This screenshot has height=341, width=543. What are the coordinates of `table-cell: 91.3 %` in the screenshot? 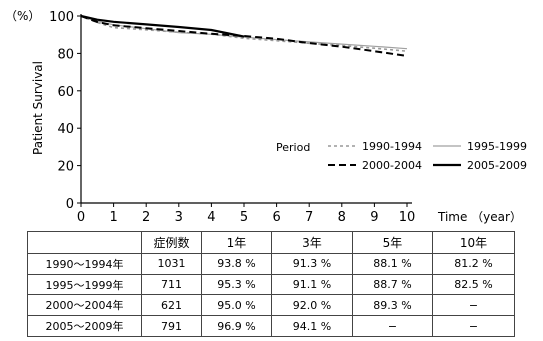 It's located at (312, 263).